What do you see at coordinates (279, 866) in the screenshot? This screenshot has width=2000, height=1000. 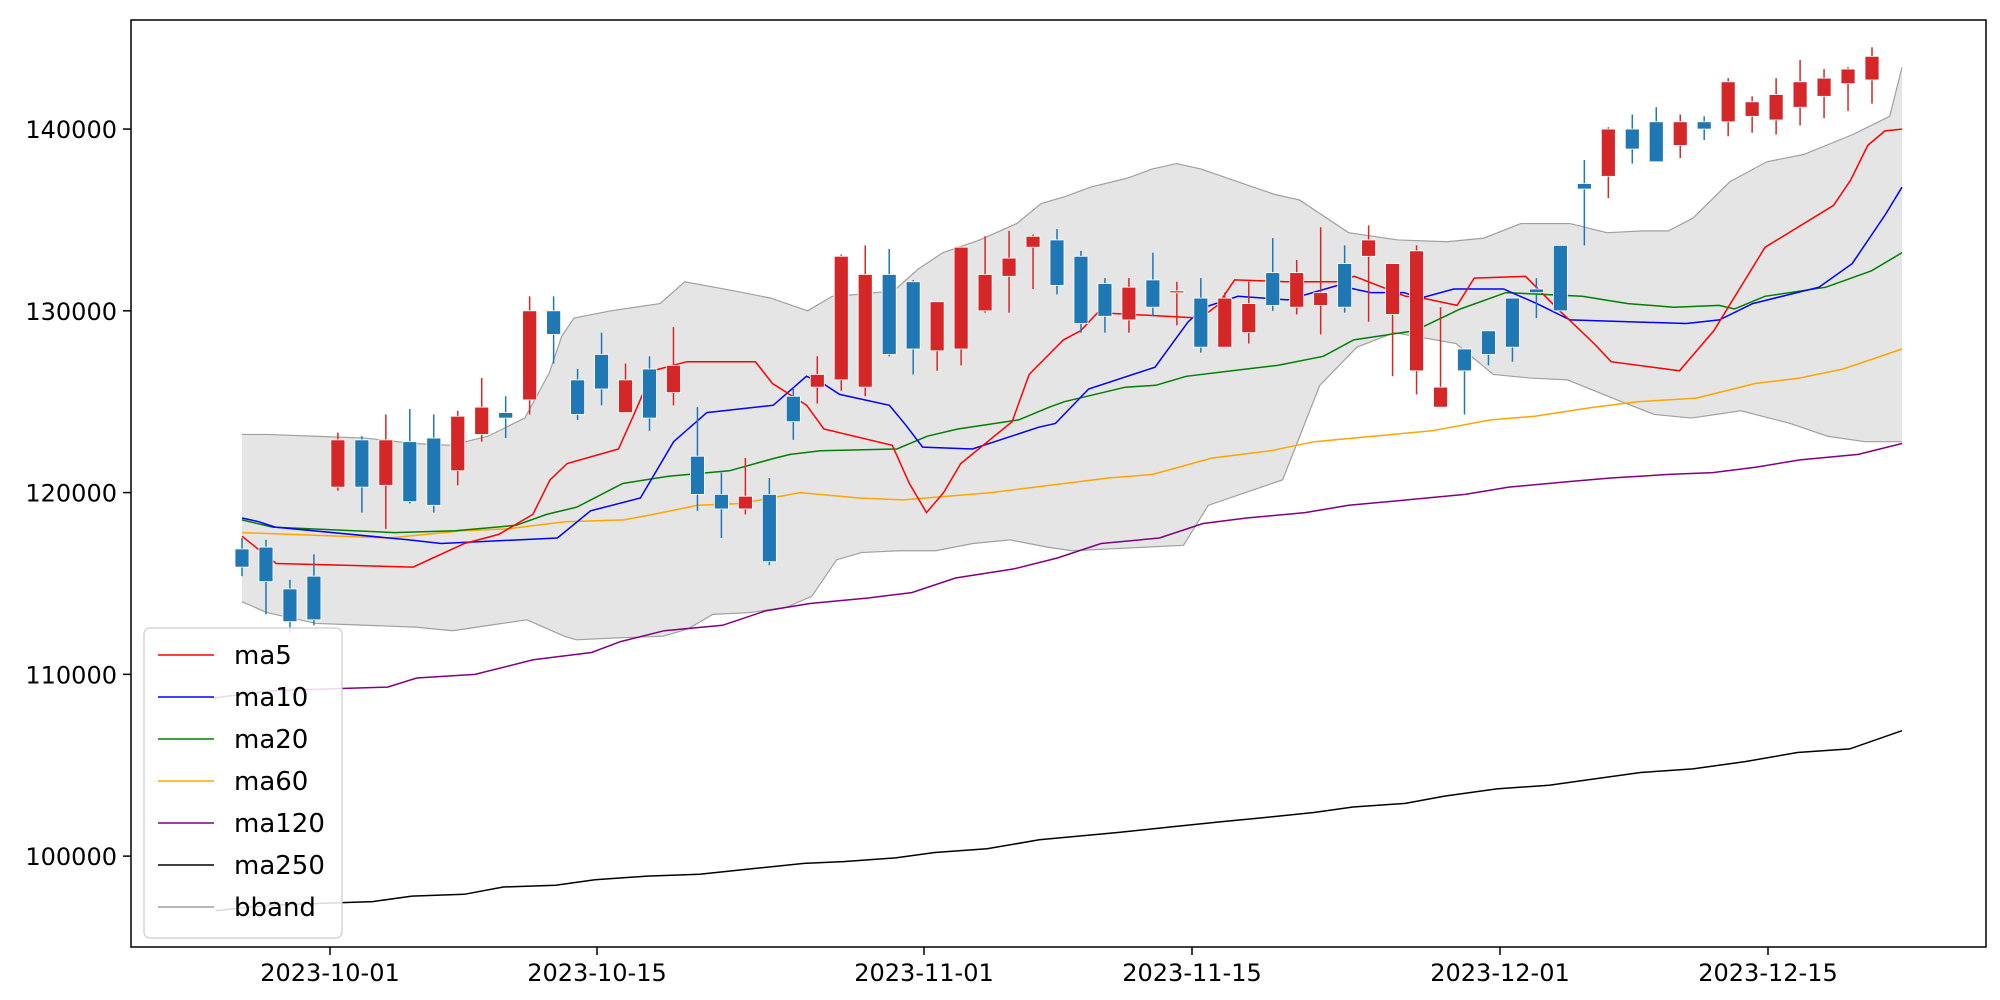 I see `legend-label-ma250: ma250` at bounding box center [279, 866].